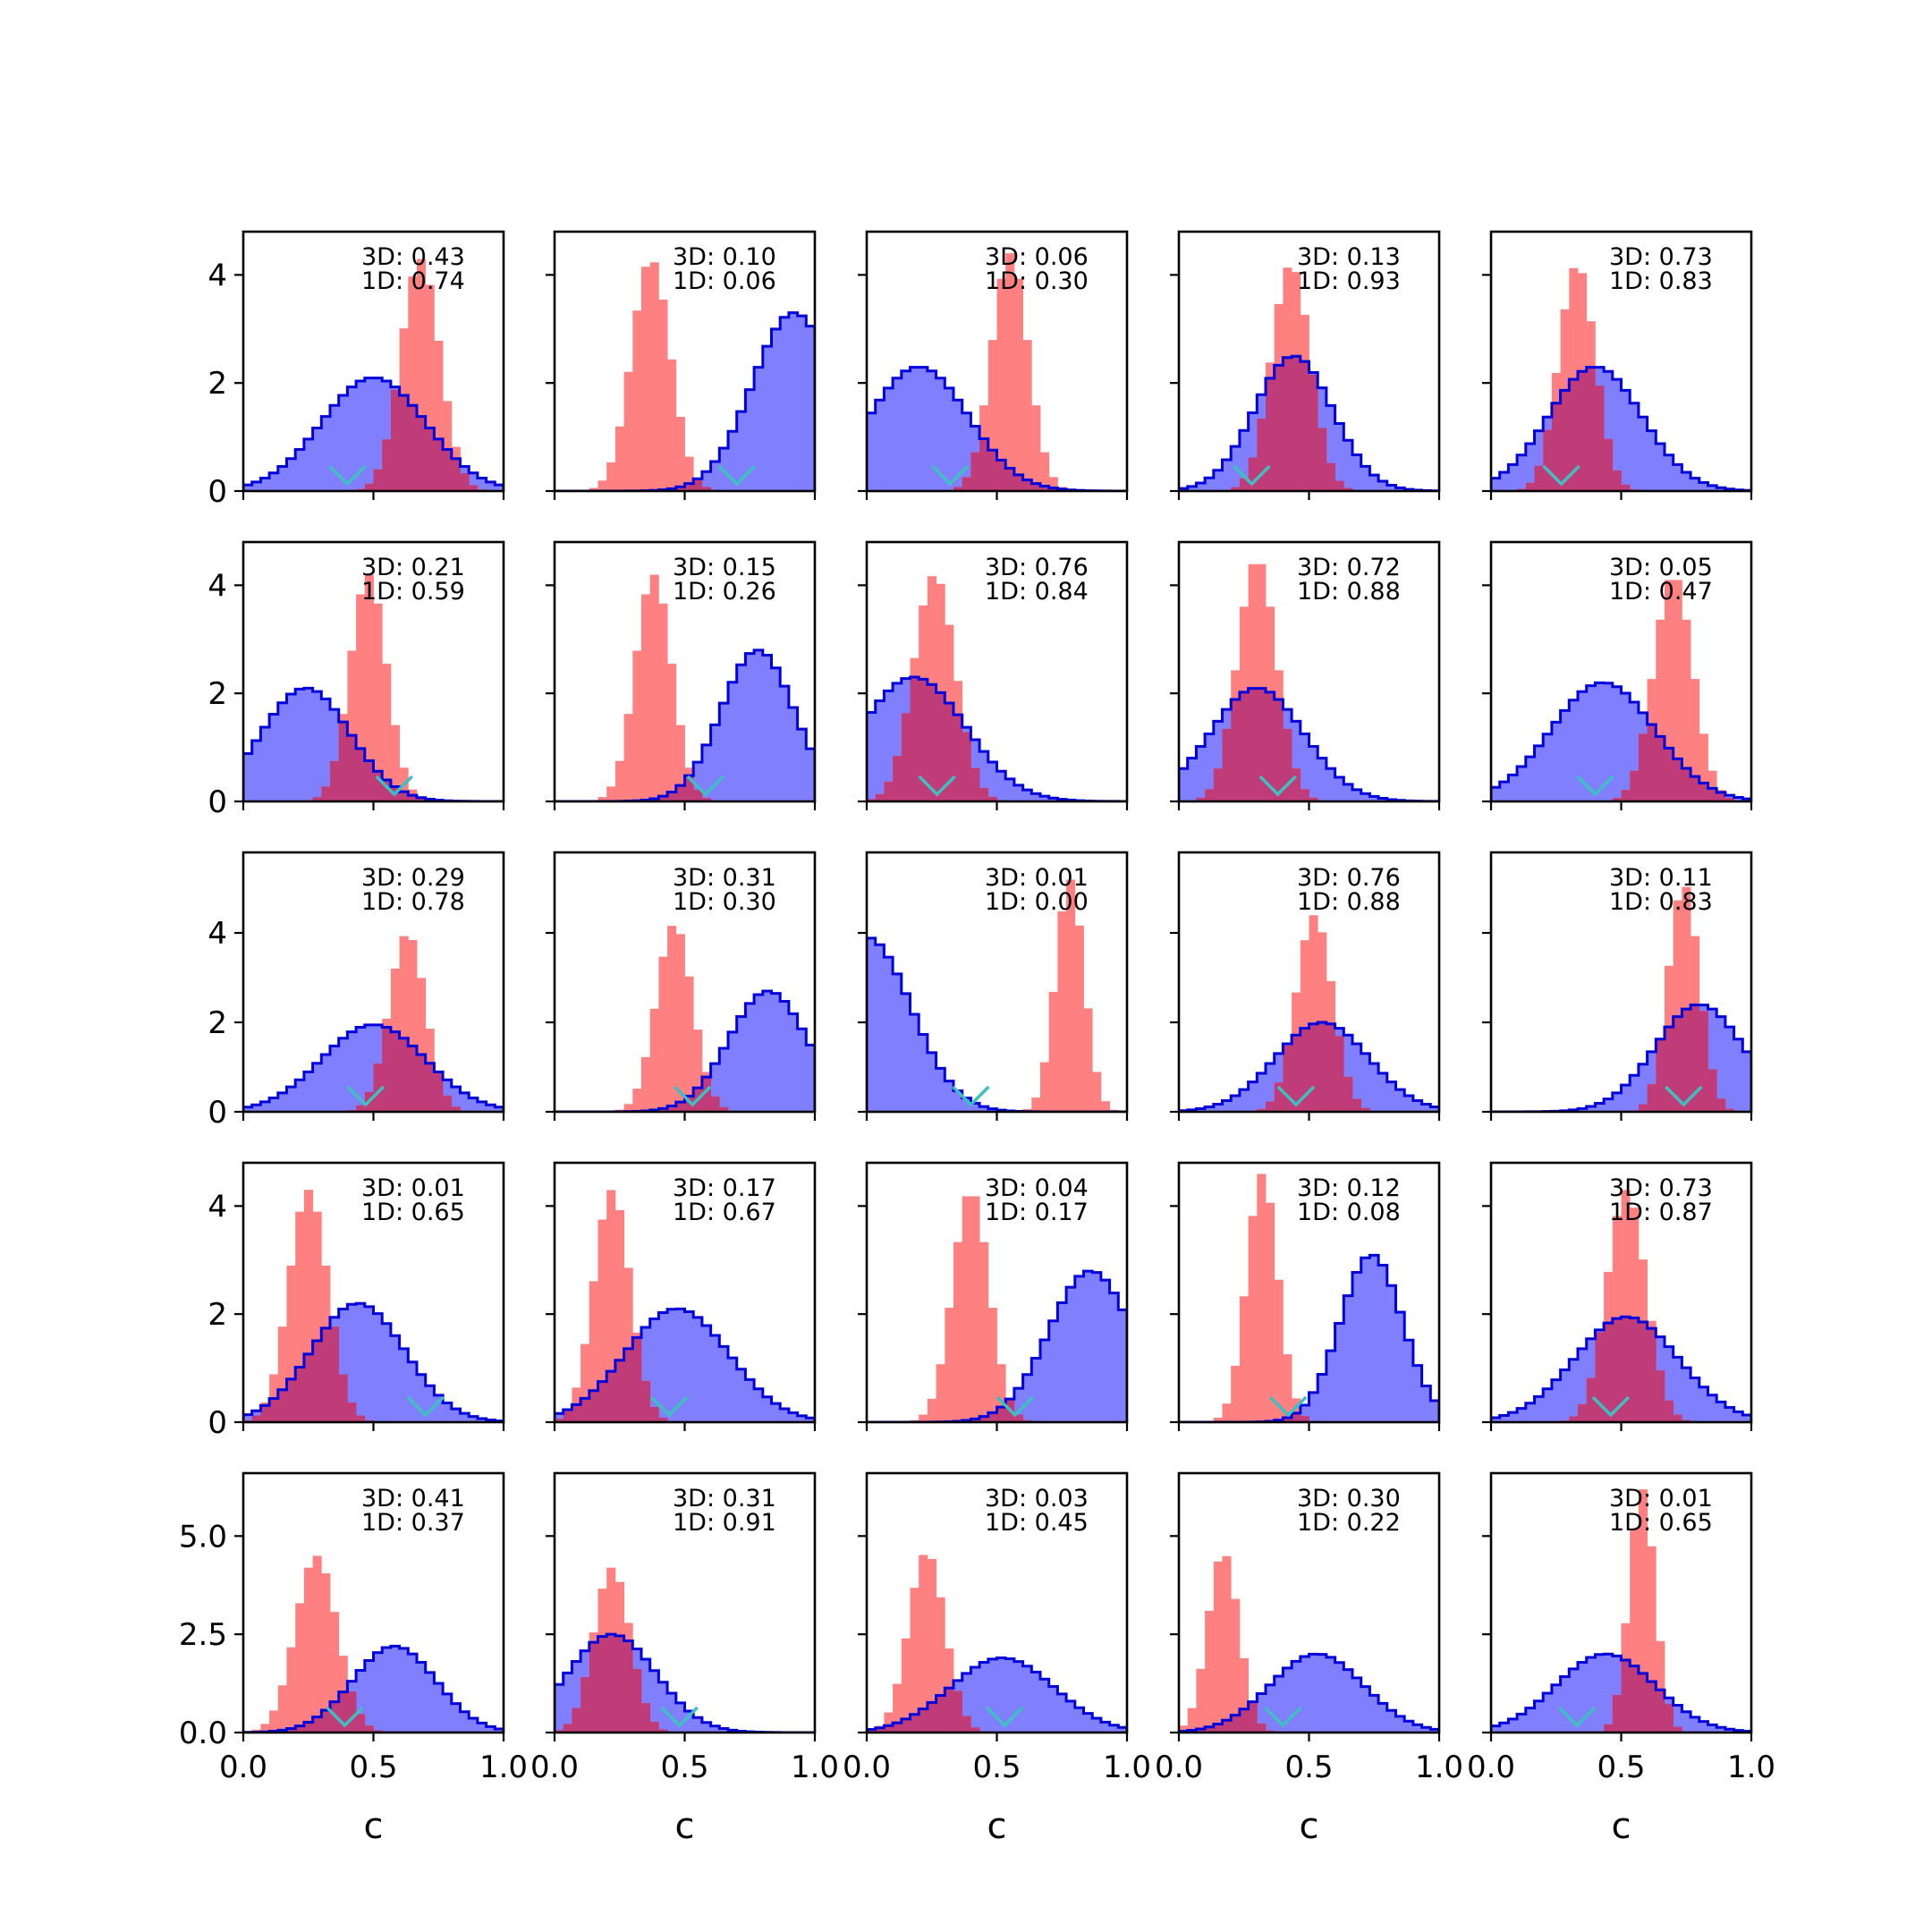 This screenshot has height=1932, width=1932. What do you see at coordinates (1661, 567) in the screenshot?
I see `annotation-line: 3D: 0.05` at bounding box center [1661, 567].